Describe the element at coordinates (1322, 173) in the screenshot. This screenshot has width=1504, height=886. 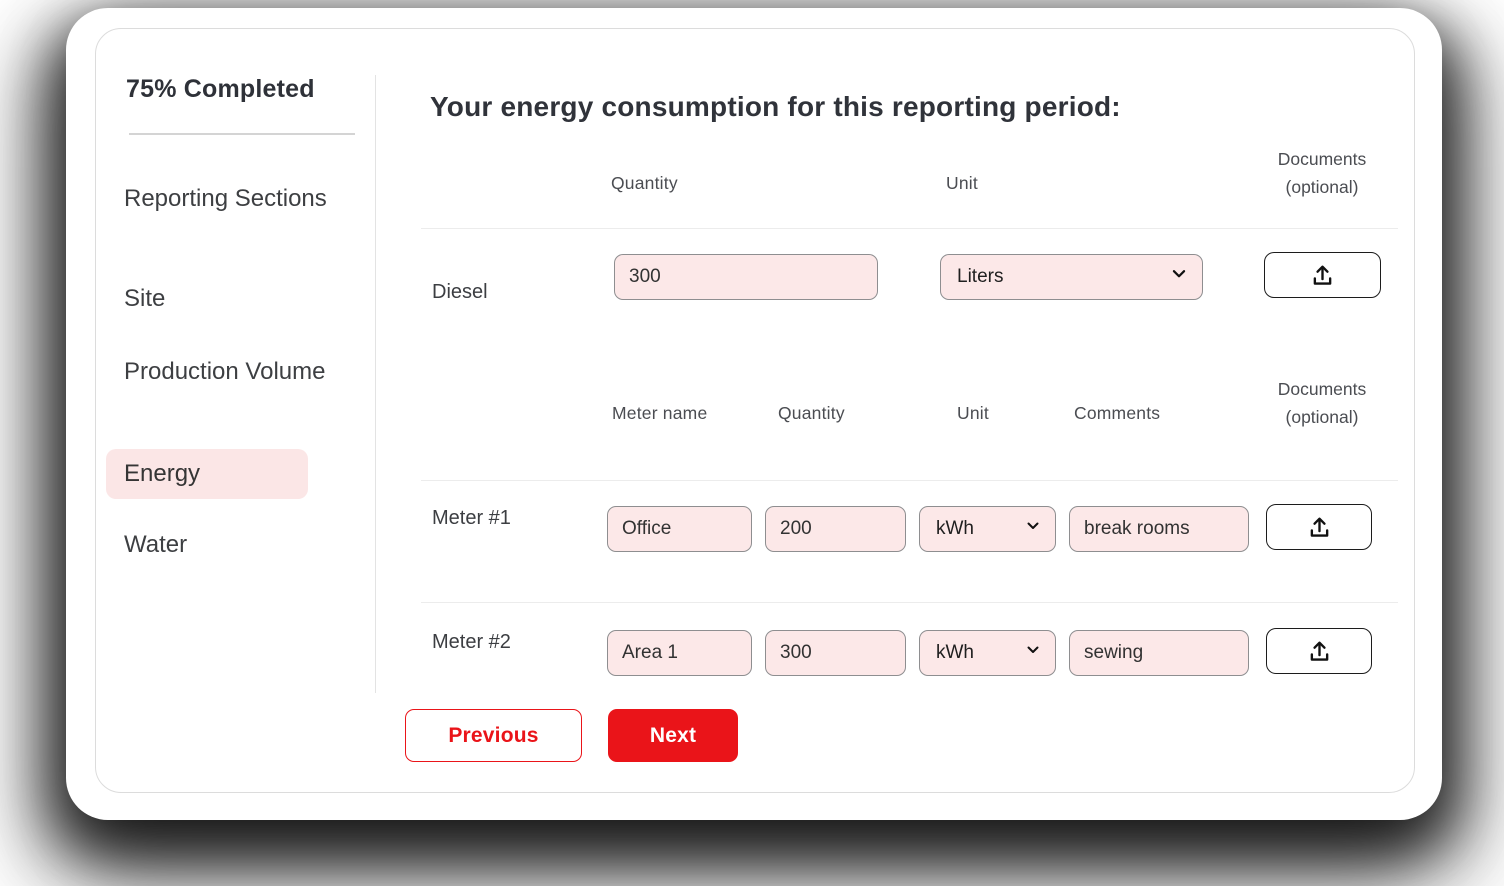
I see `fuel-documents-header: Documents (optional)` at that location.